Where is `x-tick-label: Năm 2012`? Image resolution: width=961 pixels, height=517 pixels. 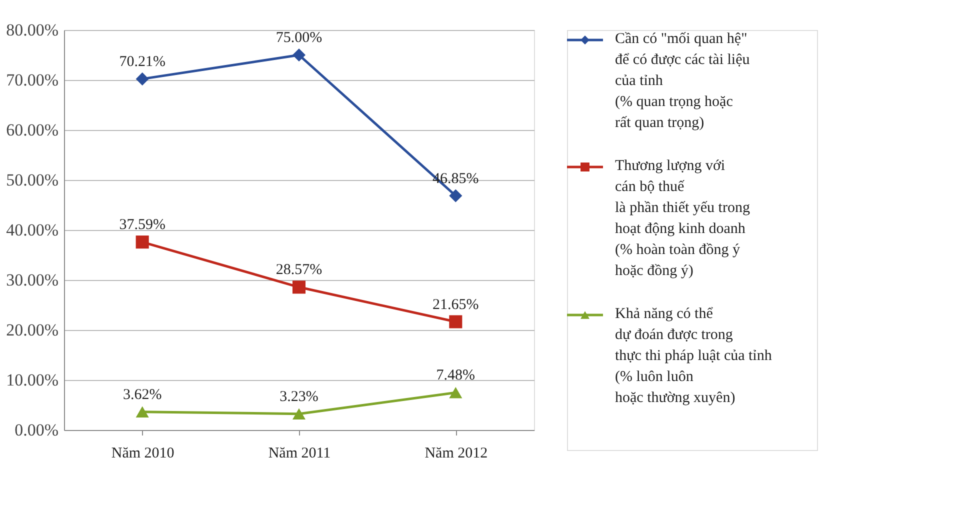
x-tick-label: Năm 2012 is located at coordinates (456, 454).